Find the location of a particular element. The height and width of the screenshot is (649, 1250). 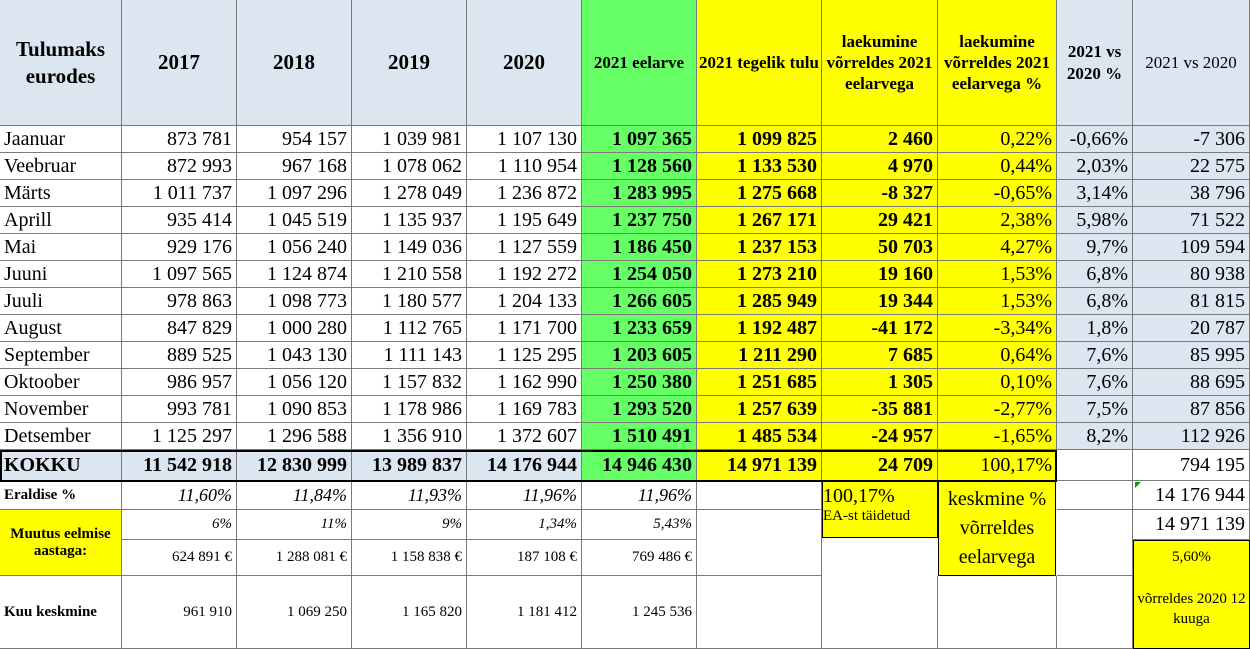

month-1-y2020: 1 107 130 is located at coordinates (524, 139).